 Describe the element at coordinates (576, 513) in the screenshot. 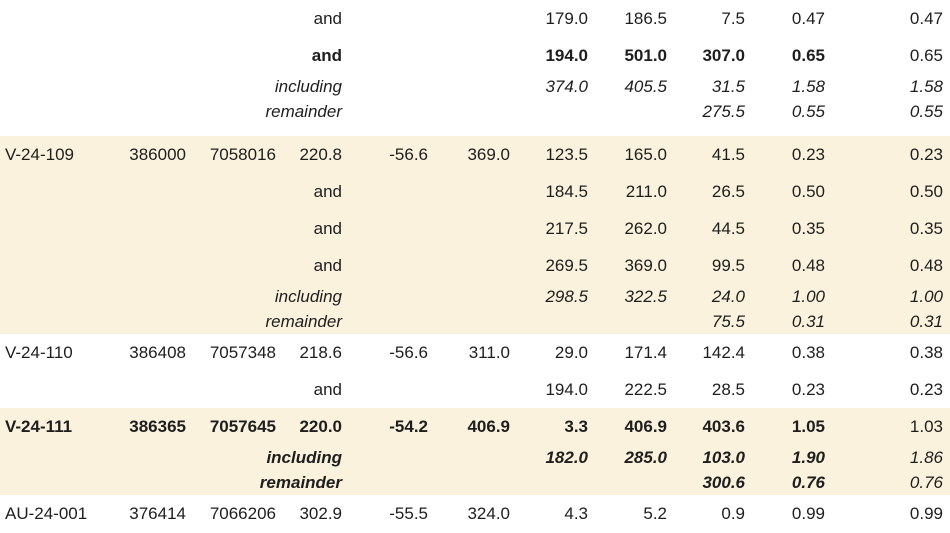

I see `cell-text: 4.3` at that location.